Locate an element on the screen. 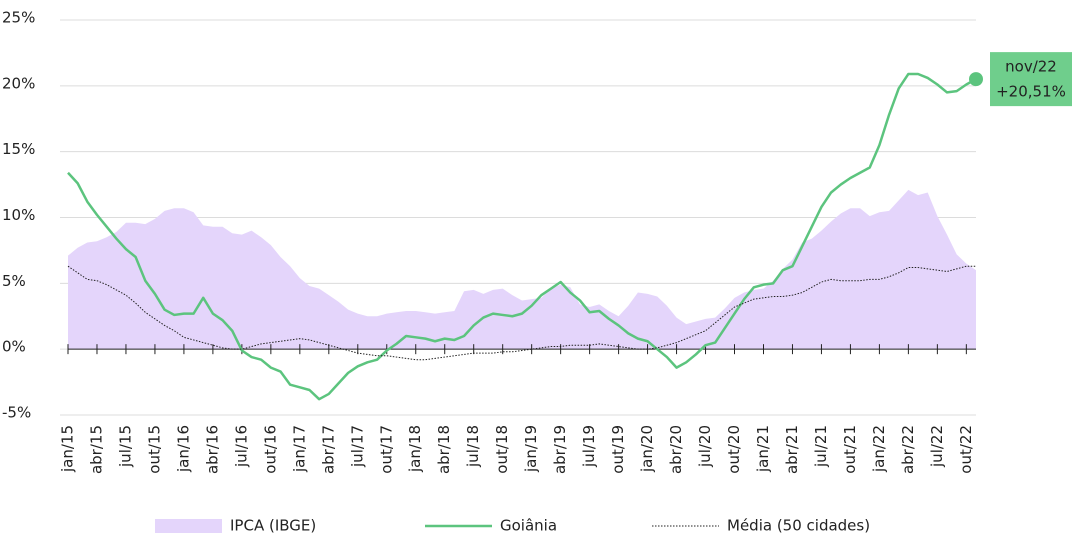  x-tick-label: abr/15 is located at coordinates (96, 449).